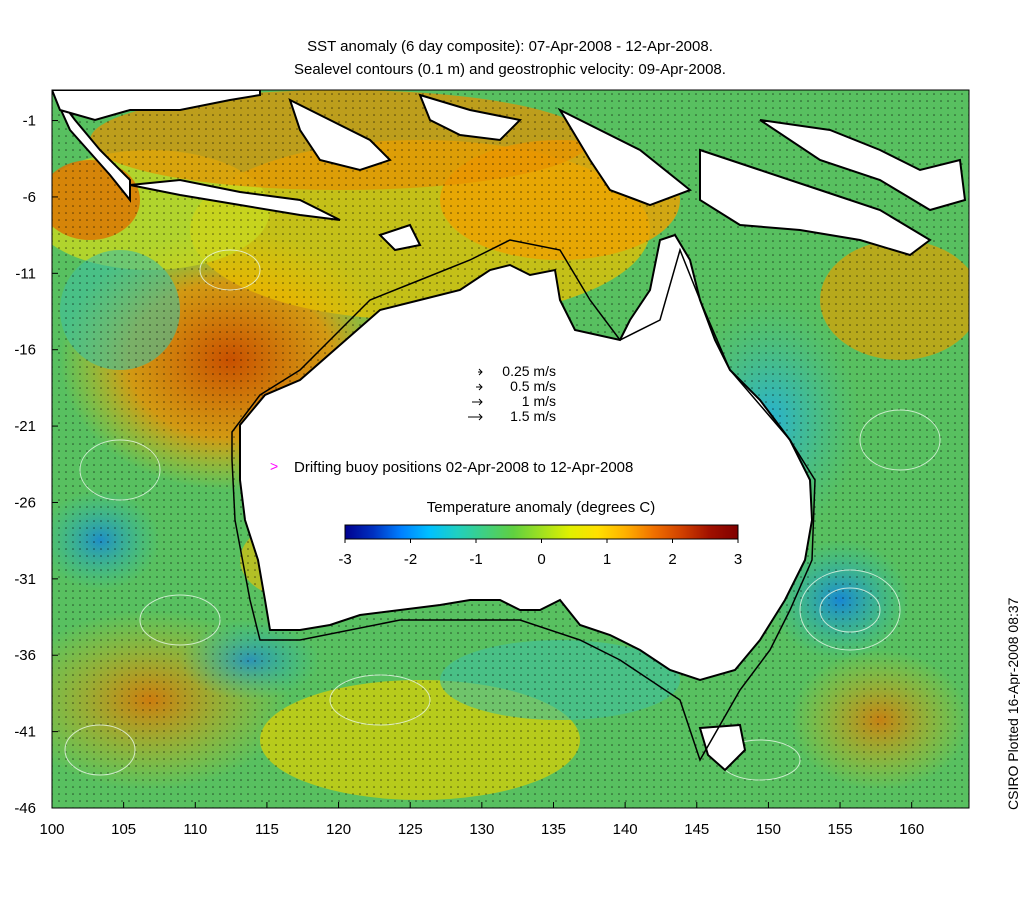  I want to click on x-axis: 100 105 110 115 120 125 130 135 140 145 150 155 160, so click(481, 820).